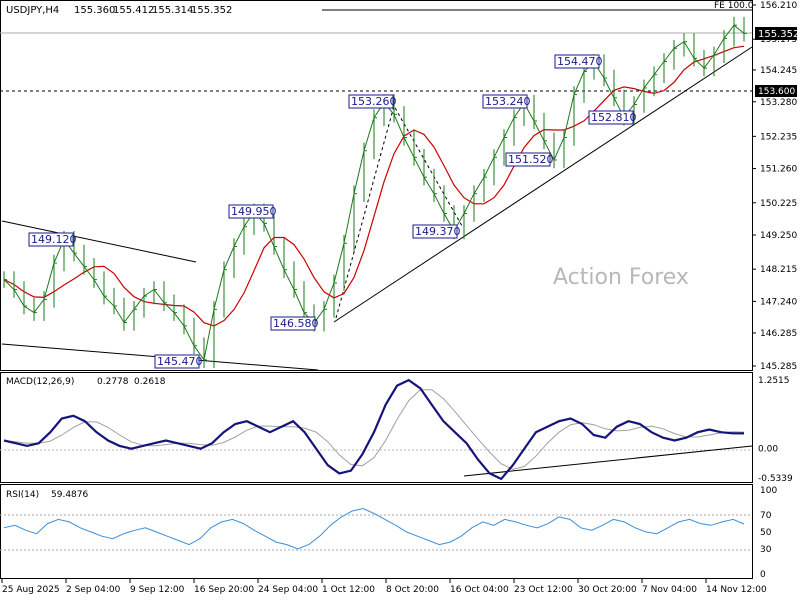 The width and height of the screenshot is (800, 600). I want to click on time-tick-label: 16 Sep 20:00, so click(224, 590).